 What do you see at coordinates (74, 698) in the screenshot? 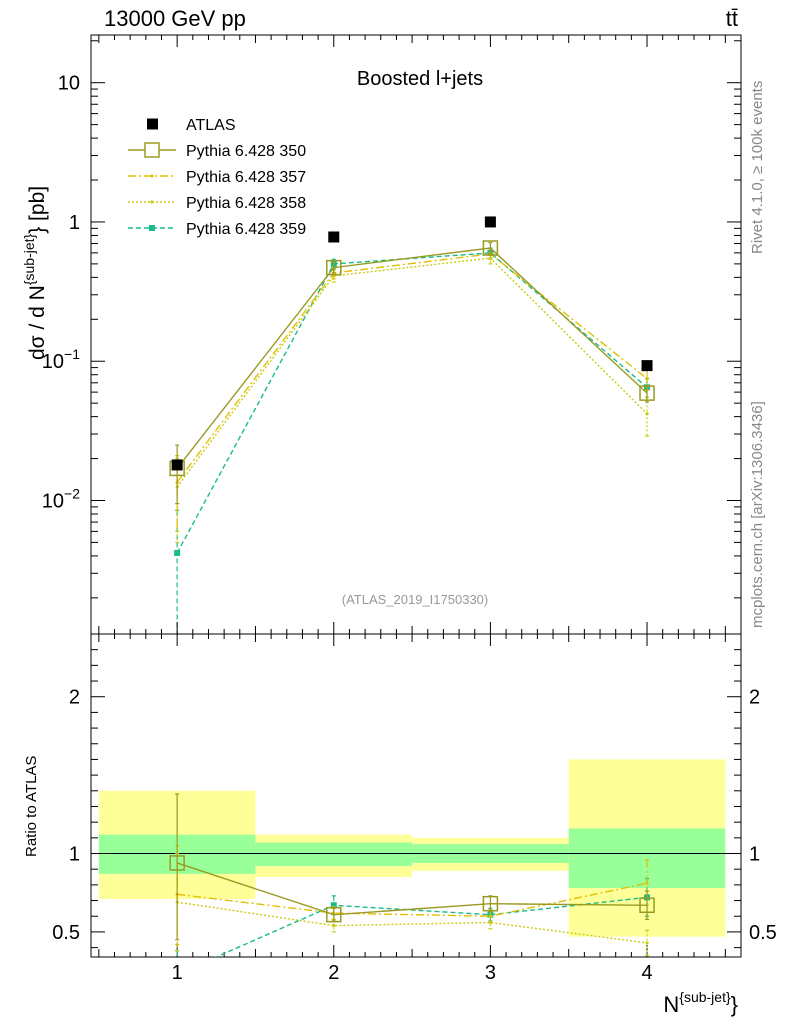
I see `ratio-y-tick-label-left: 2` at bounding box center [74, 698].